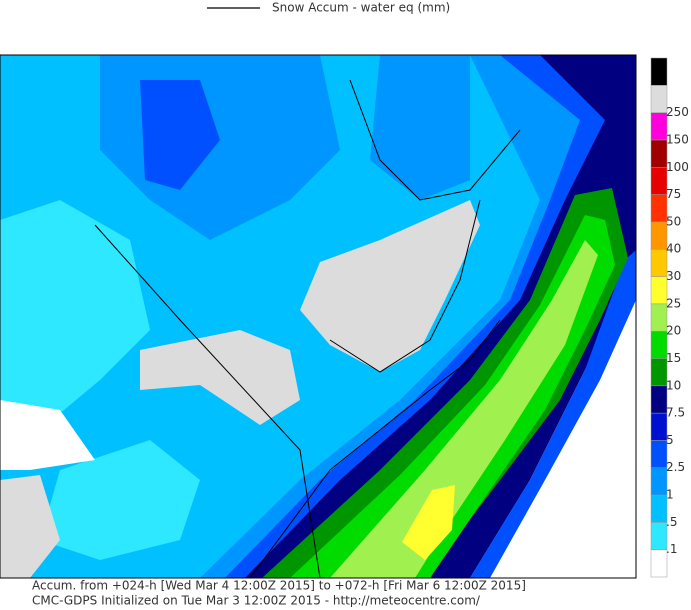 The width and height of the screenshot is (691, 610). Describe the element at coordinates (670, 495) in the screenshot. I see `colorbar-label: 1` at that location.